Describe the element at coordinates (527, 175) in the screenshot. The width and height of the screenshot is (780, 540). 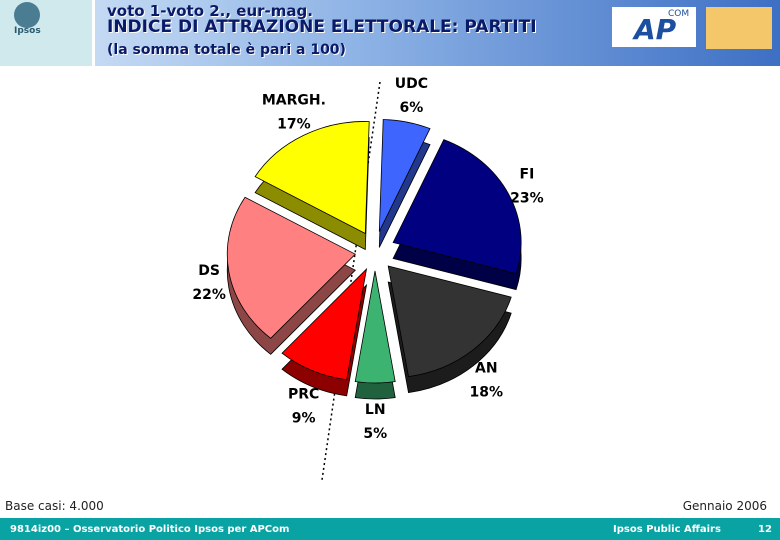
I see `slice-name: FI` at that location.